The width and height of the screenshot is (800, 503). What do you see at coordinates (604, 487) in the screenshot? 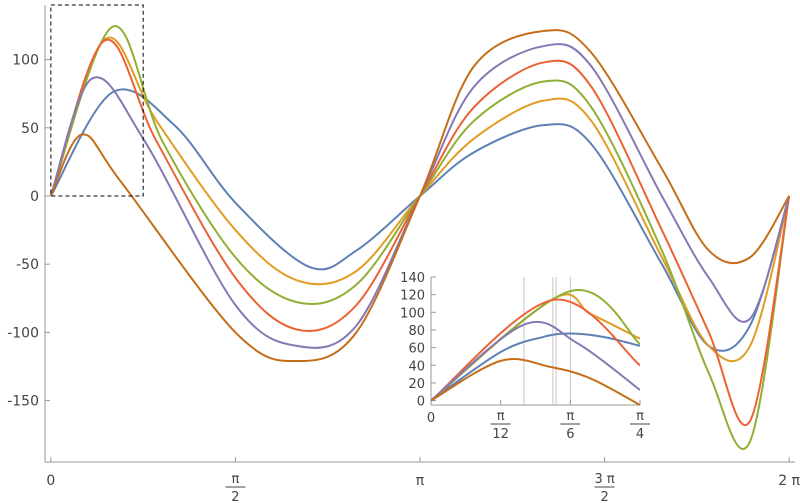
I see `x-tick-fraction: 3 π2` at bounding box center [604, 487].